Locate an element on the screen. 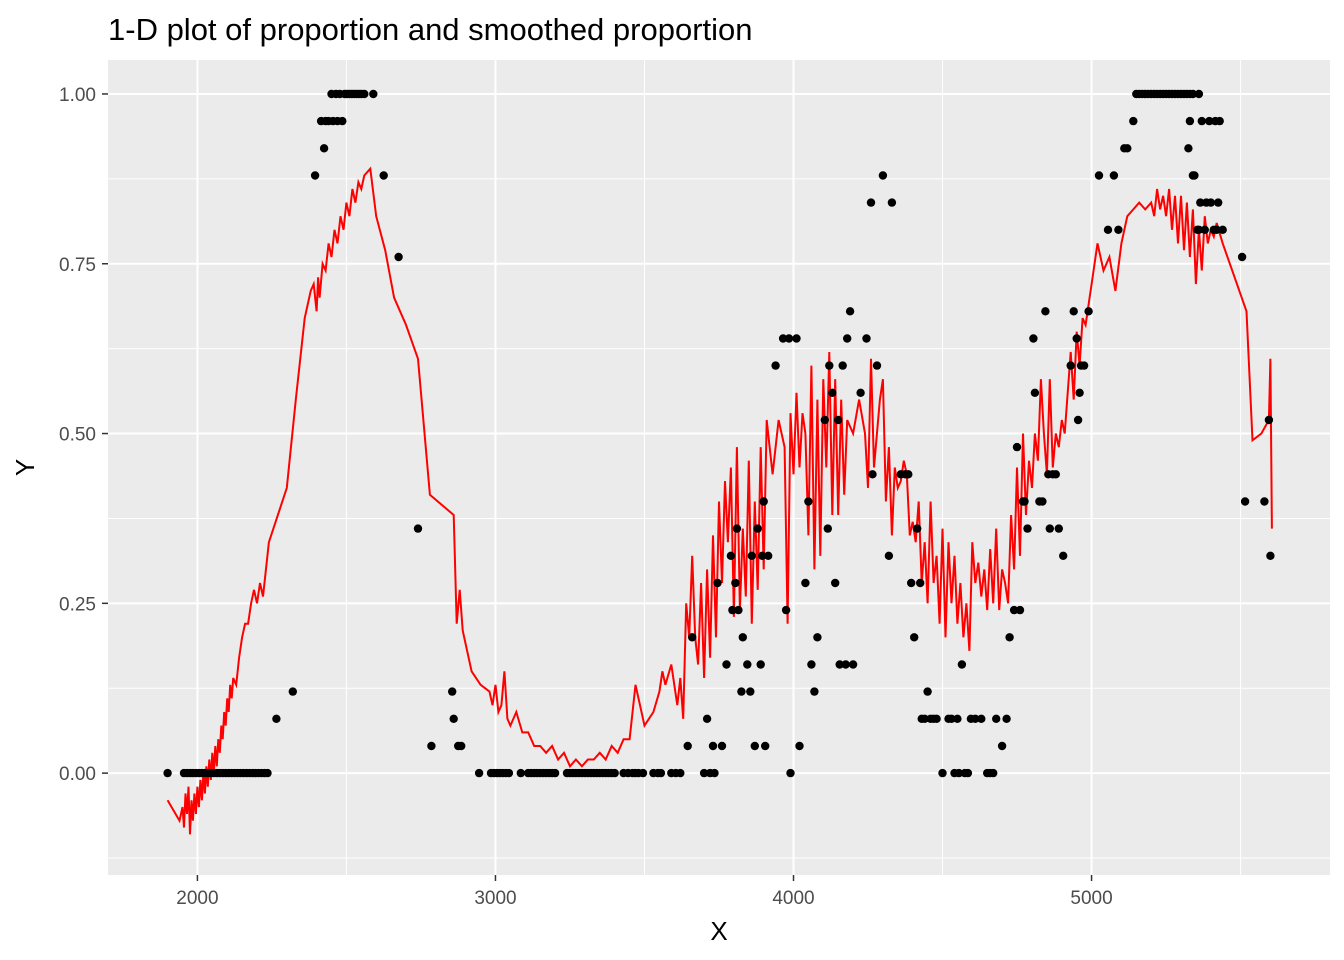  y-tick-label: 0.50 is located at coordinates (77, 435).